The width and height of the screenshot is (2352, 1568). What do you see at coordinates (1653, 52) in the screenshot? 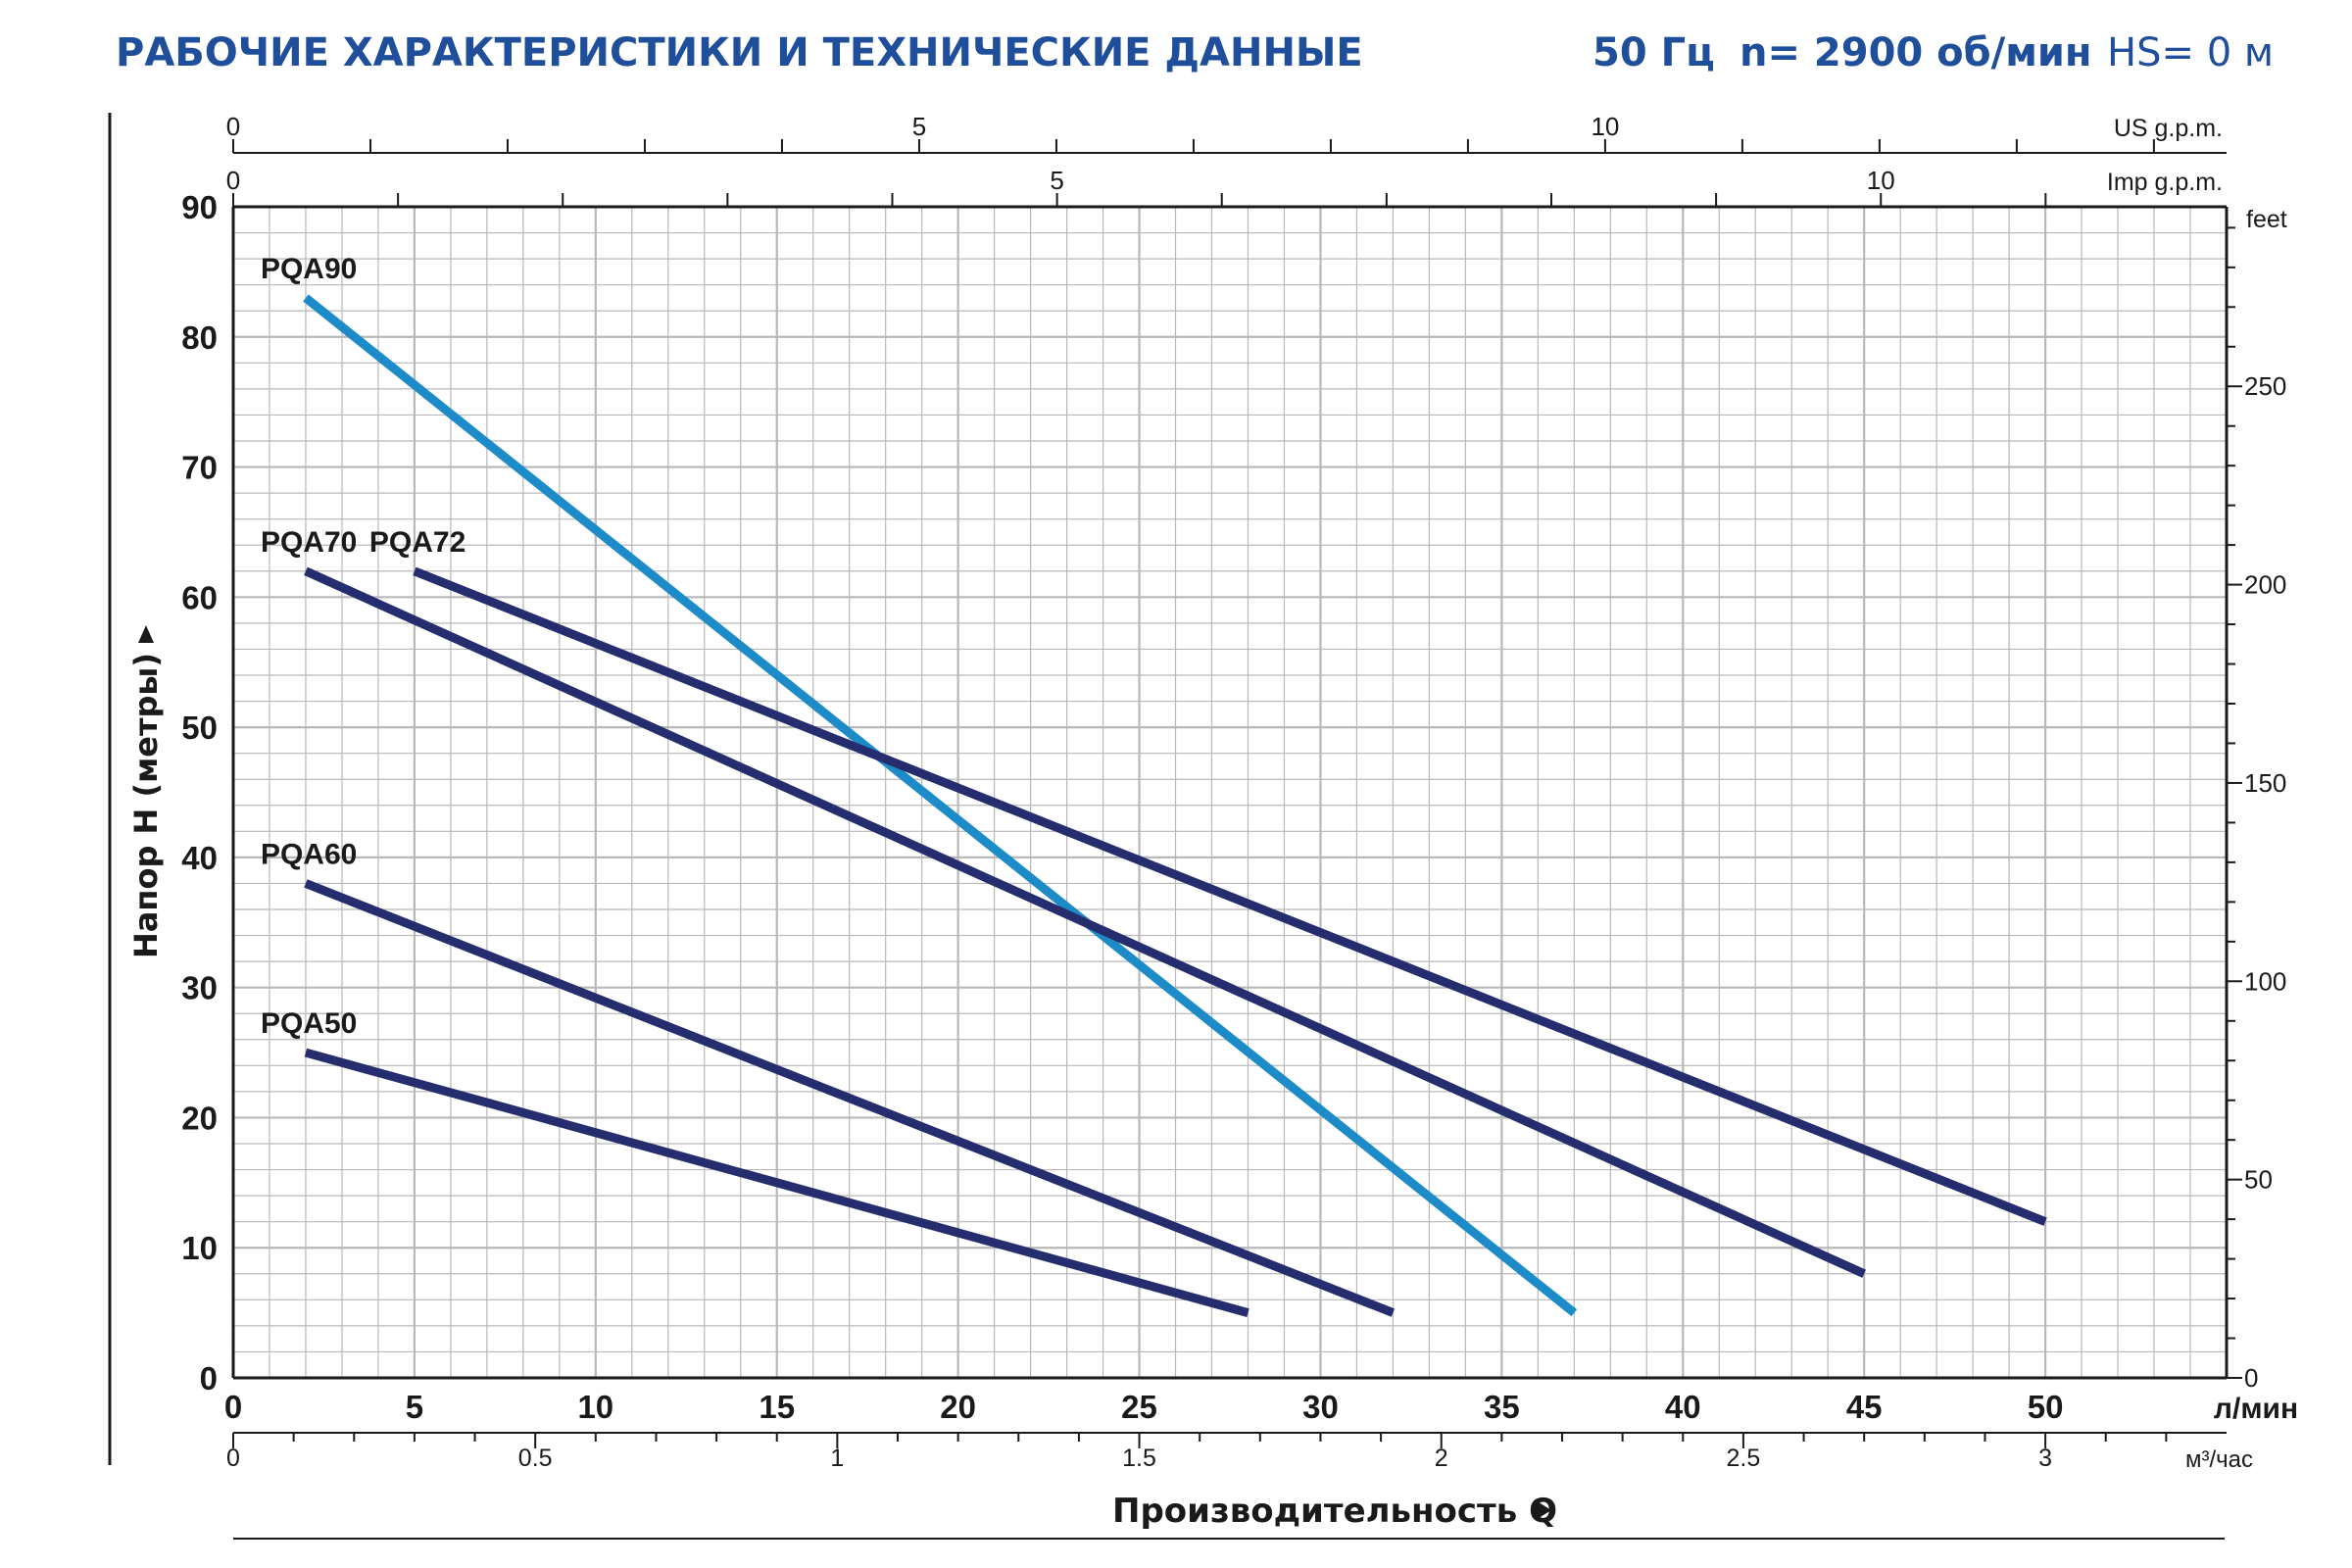
I see `frequency-label: 50 Гц` at bounding box center [1653, 52].